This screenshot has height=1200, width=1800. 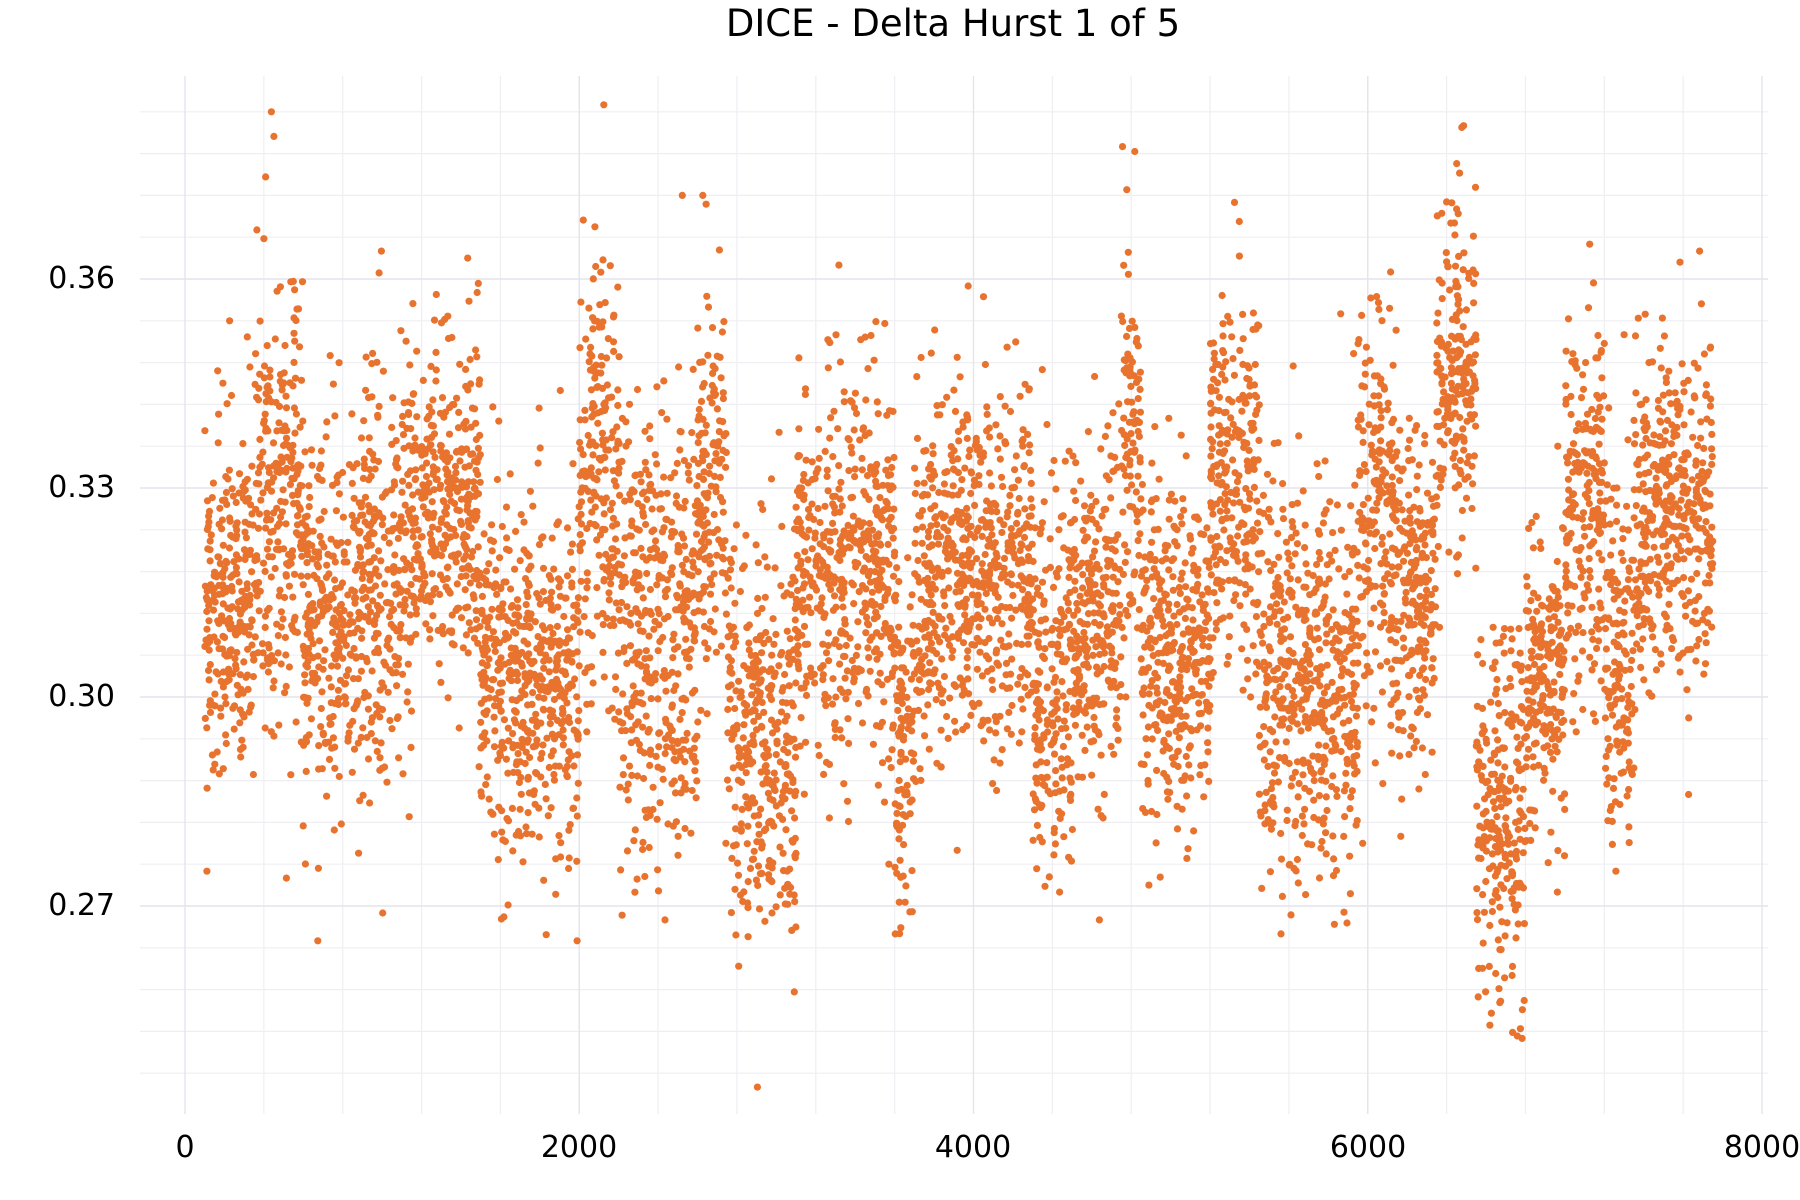 I want to click on x-tick-label: 4000, so click(x=973, y=1147).